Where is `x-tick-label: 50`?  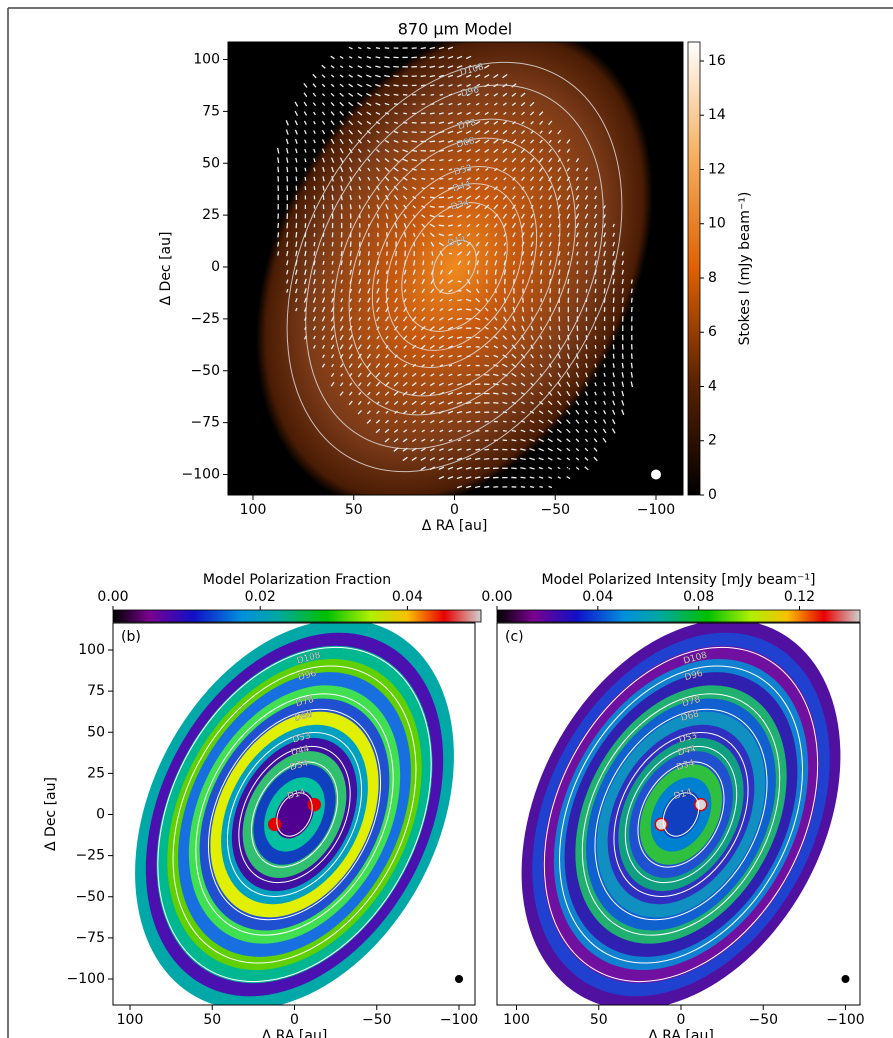
x-tick-label: 50 is located at coordinates (212, 1020).